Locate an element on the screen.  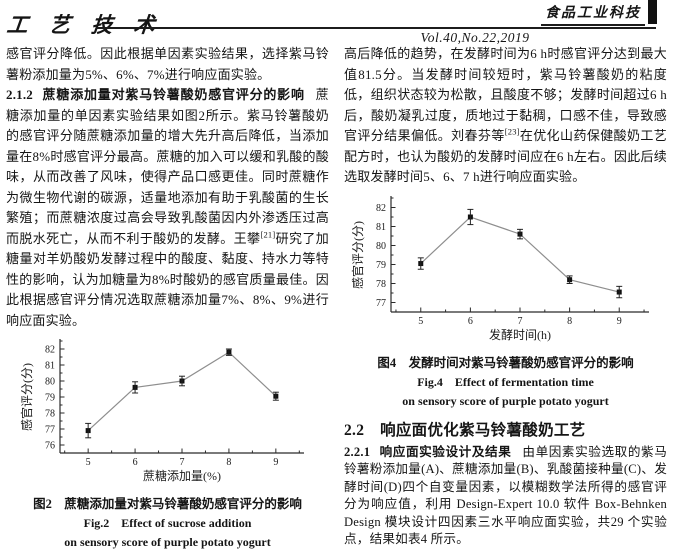
section-2-2-1-number: 2.2.1 is located at coordinates (357, 451).